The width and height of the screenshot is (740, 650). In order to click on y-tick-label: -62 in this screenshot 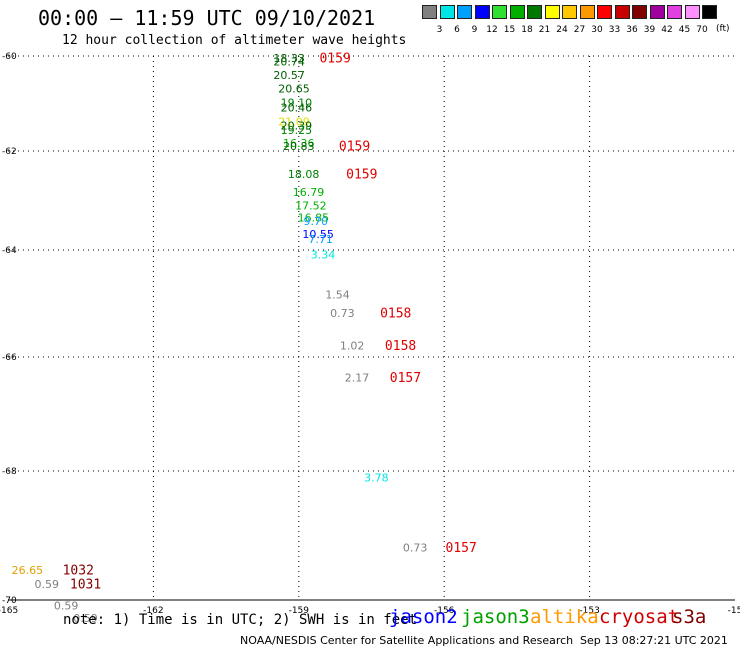, I will do `click(9, 152)`.